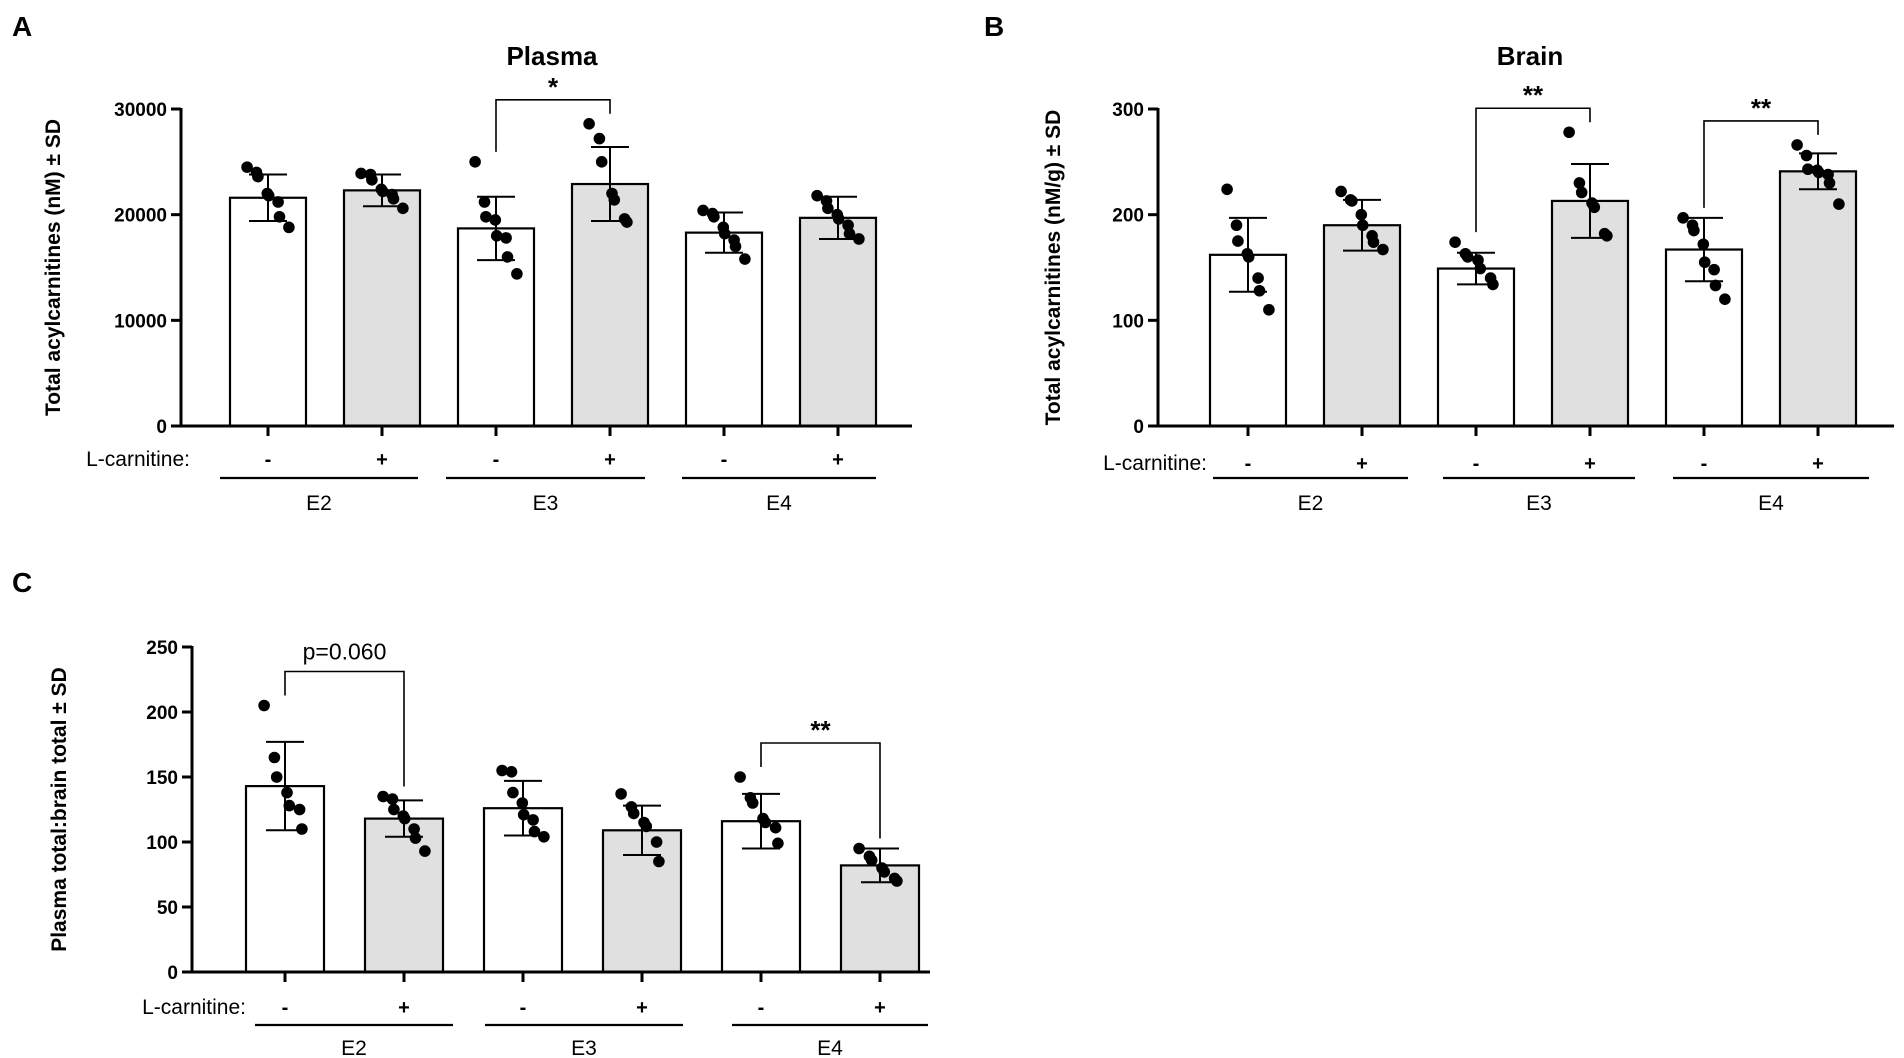  I want to click on y-tick-label: 150, so click(162, 778).